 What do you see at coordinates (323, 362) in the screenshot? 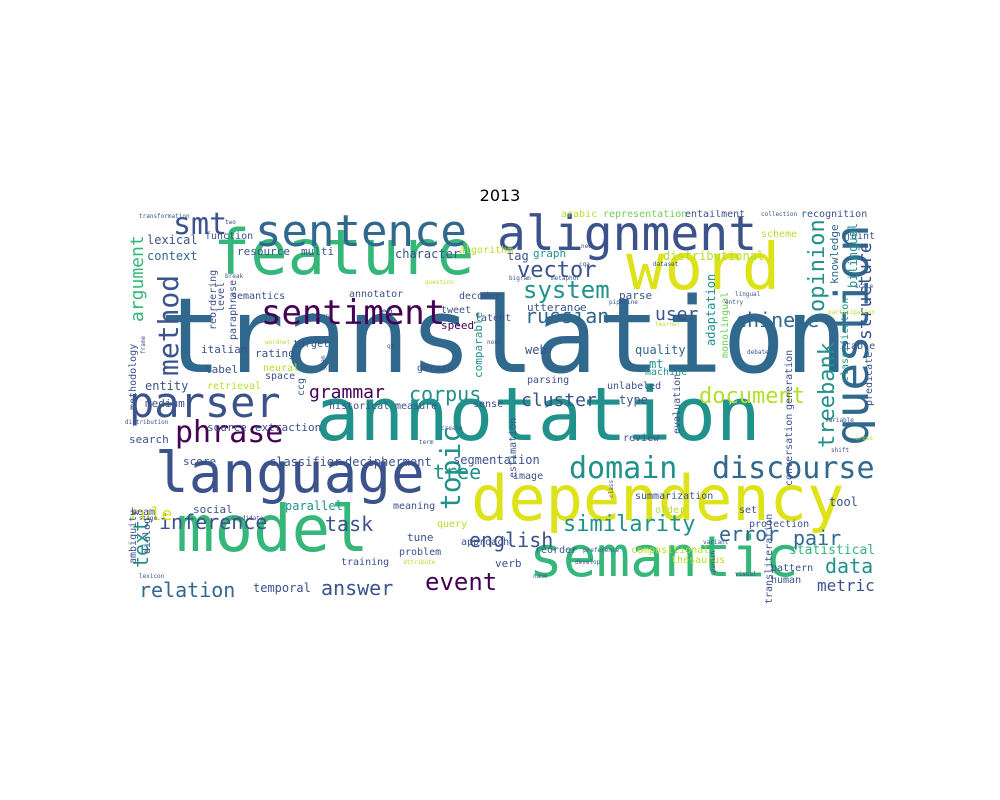
I see `word-gram: gram` at bounding box center [323, 362].